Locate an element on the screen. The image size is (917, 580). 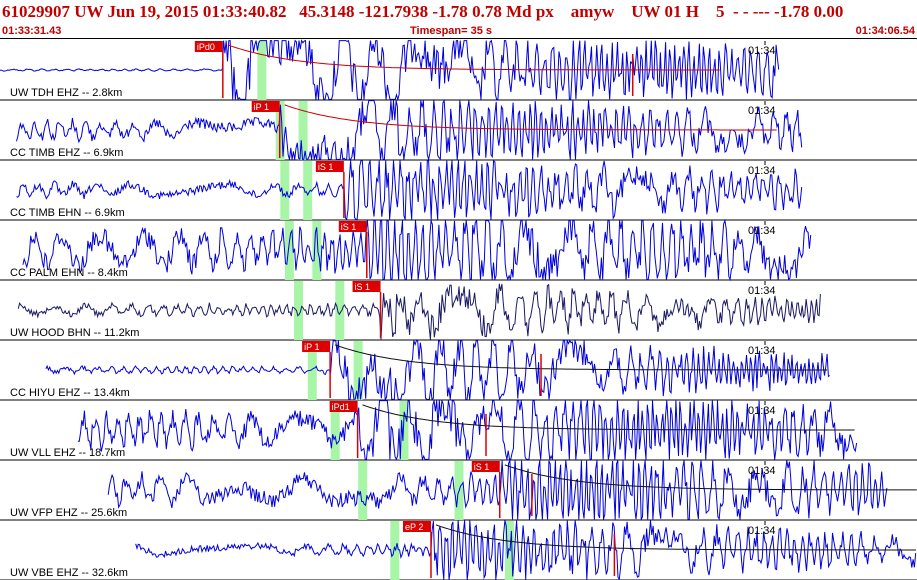
station-label: UW TDH EHZ -- 2.8km is located at coordinates (66, 93).